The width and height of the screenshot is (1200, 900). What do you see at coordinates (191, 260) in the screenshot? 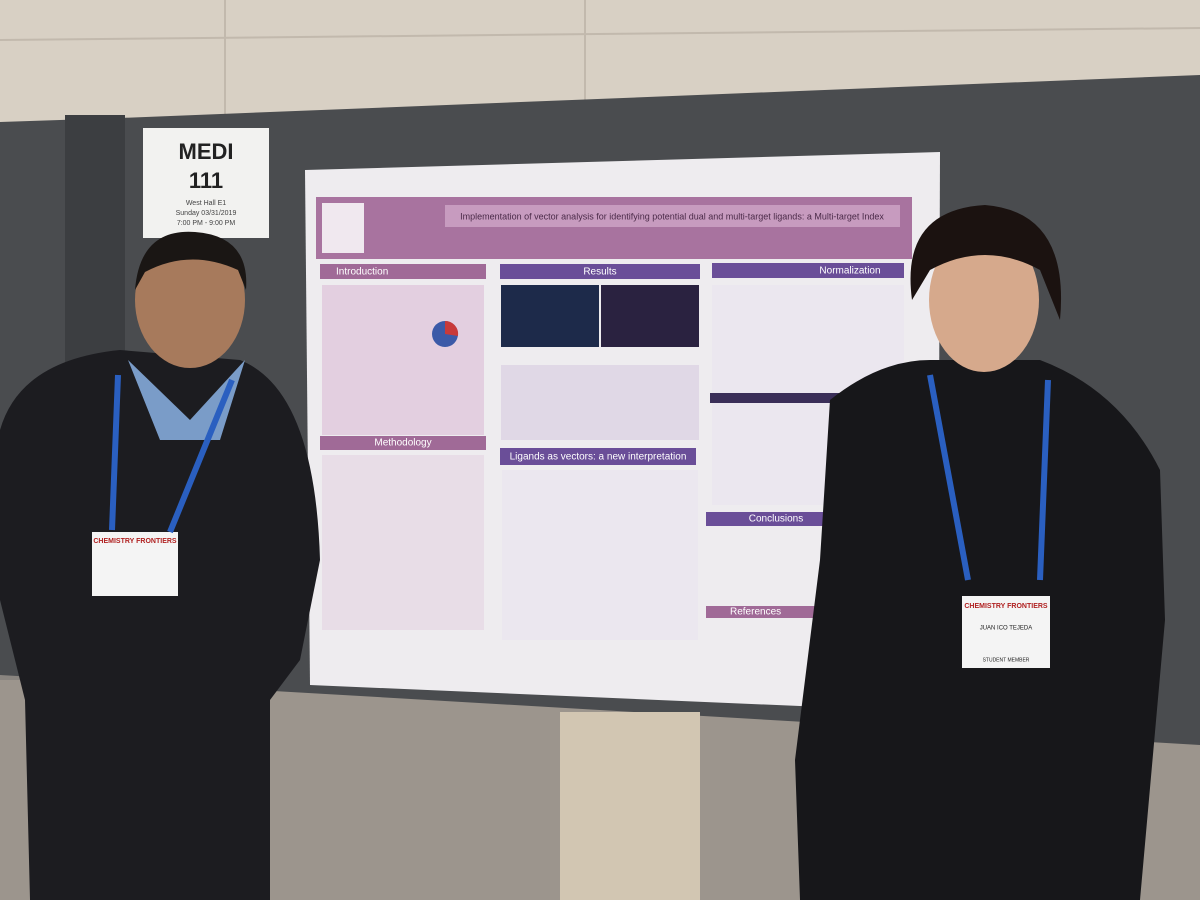
I see `person-left-hair` at bounding box center [191, 260].